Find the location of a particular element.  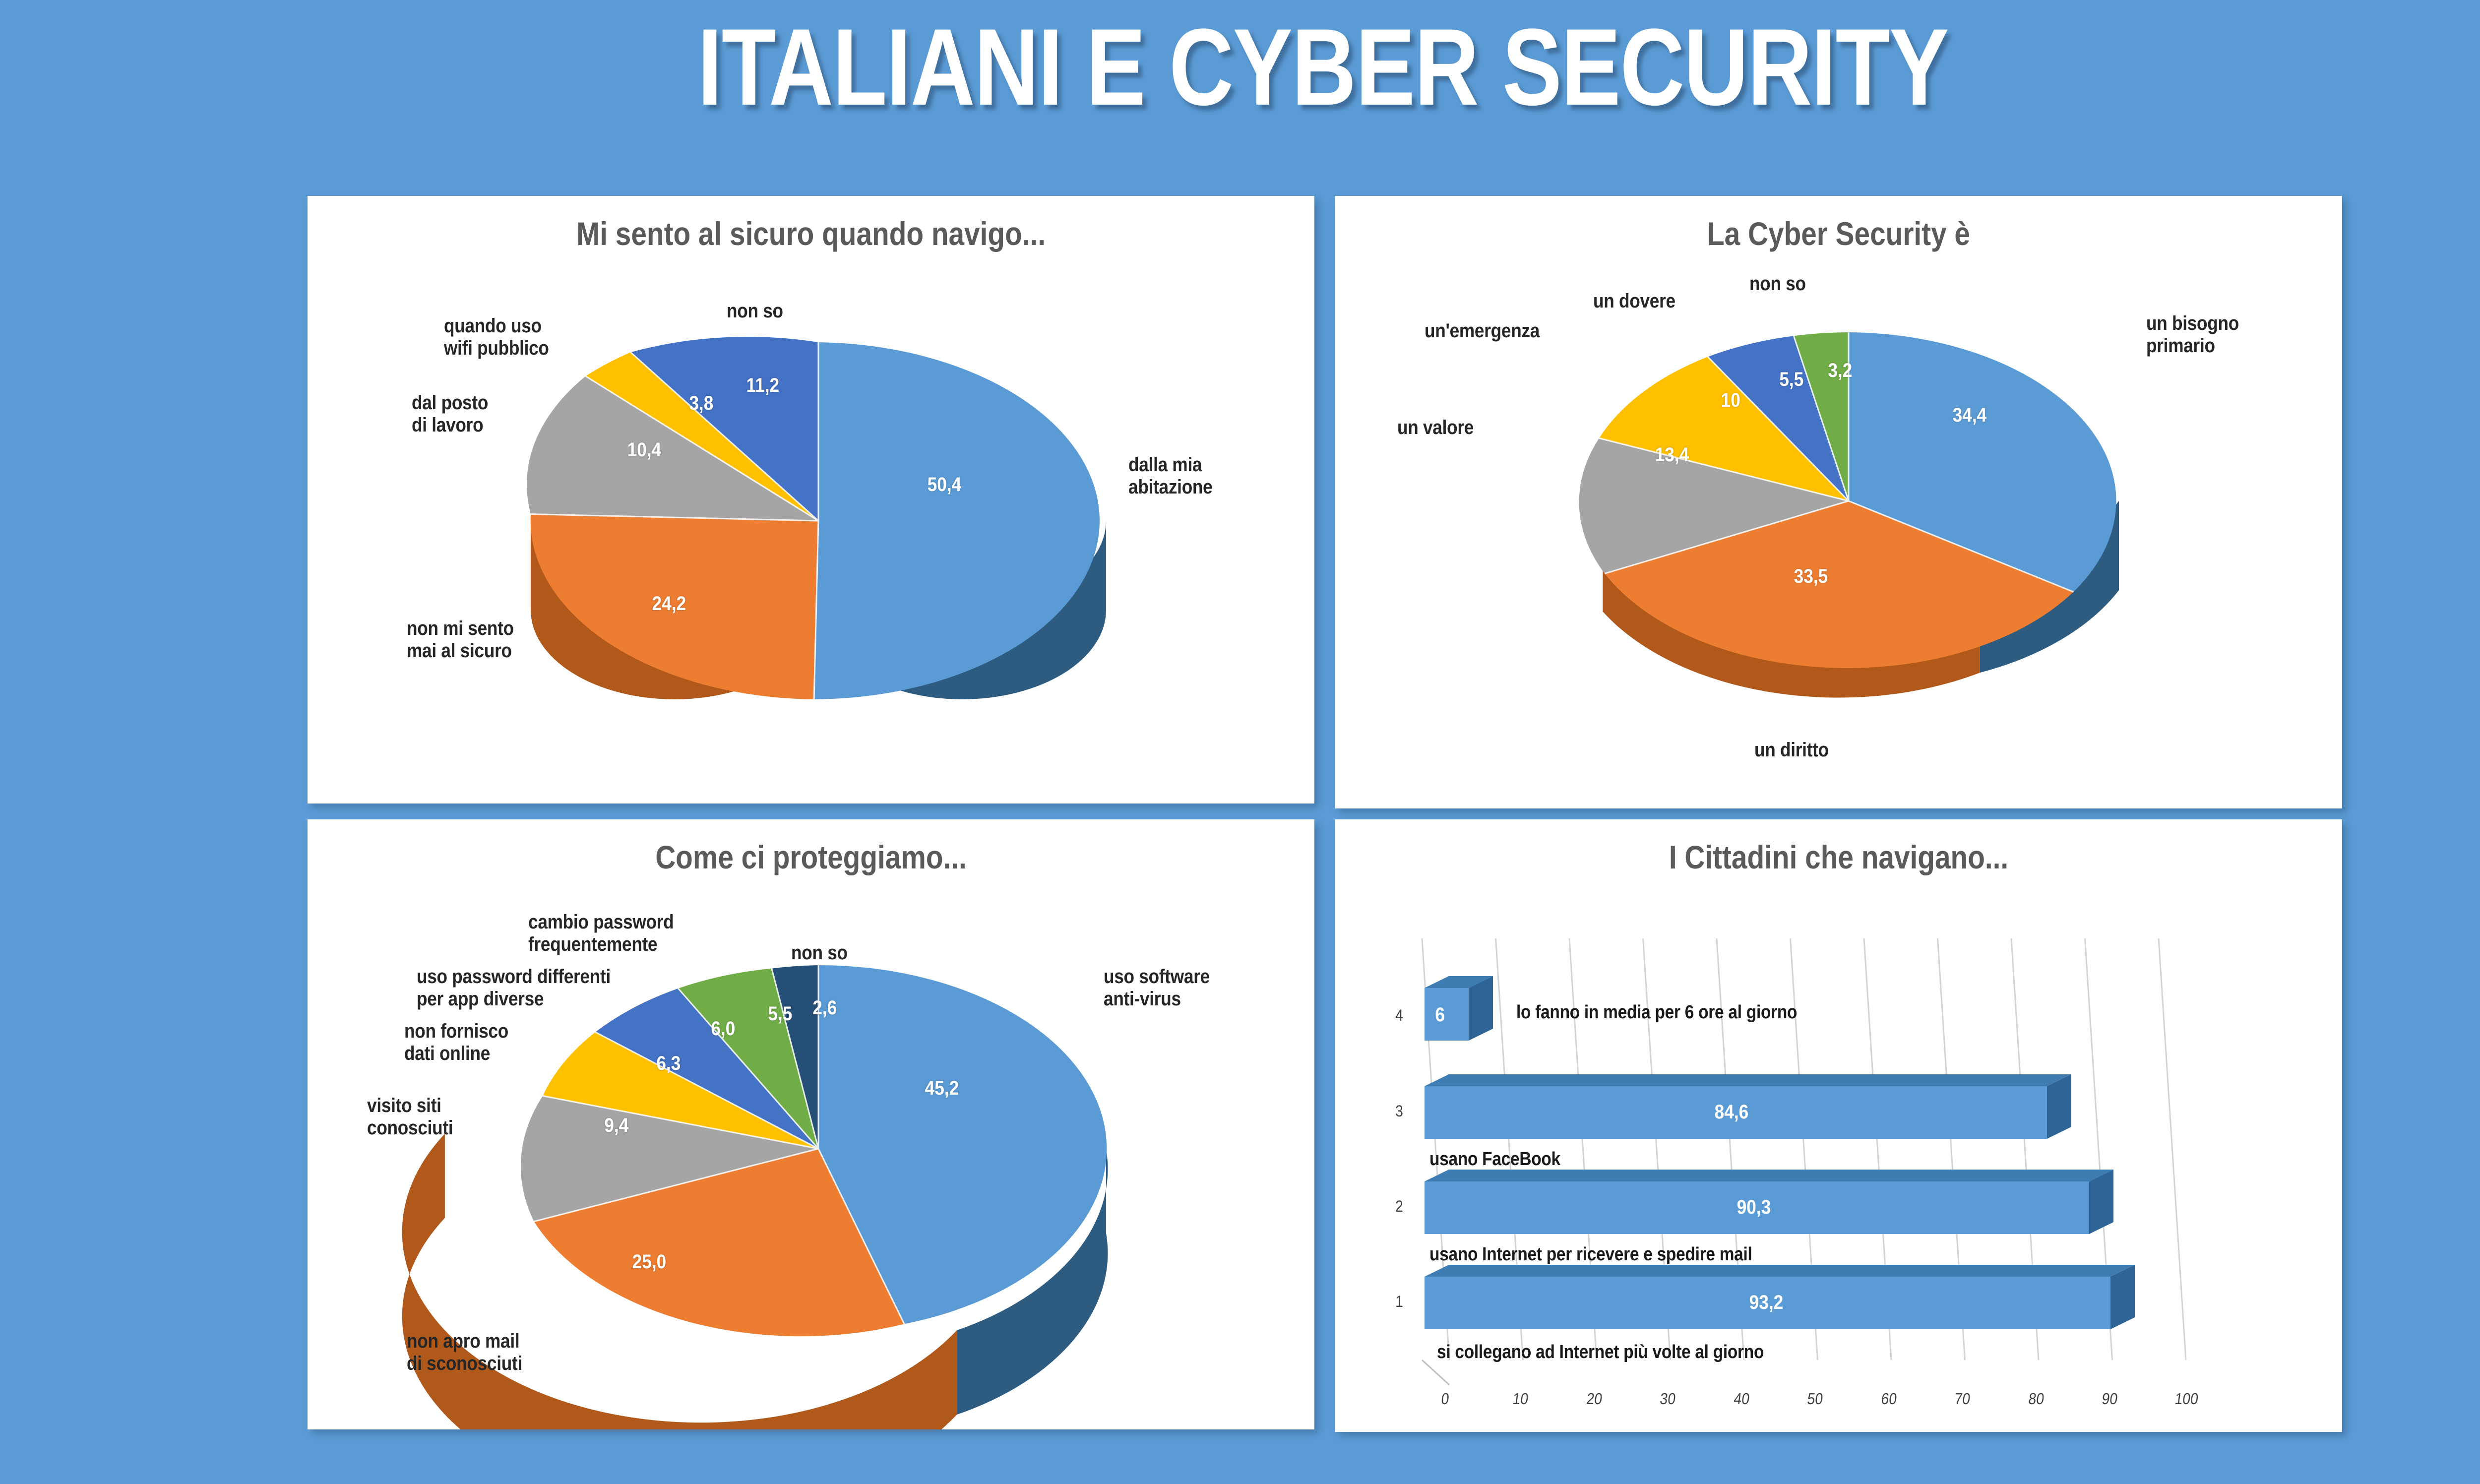

bar-category-tick: 2 is located at coordinates (1399, 1206).